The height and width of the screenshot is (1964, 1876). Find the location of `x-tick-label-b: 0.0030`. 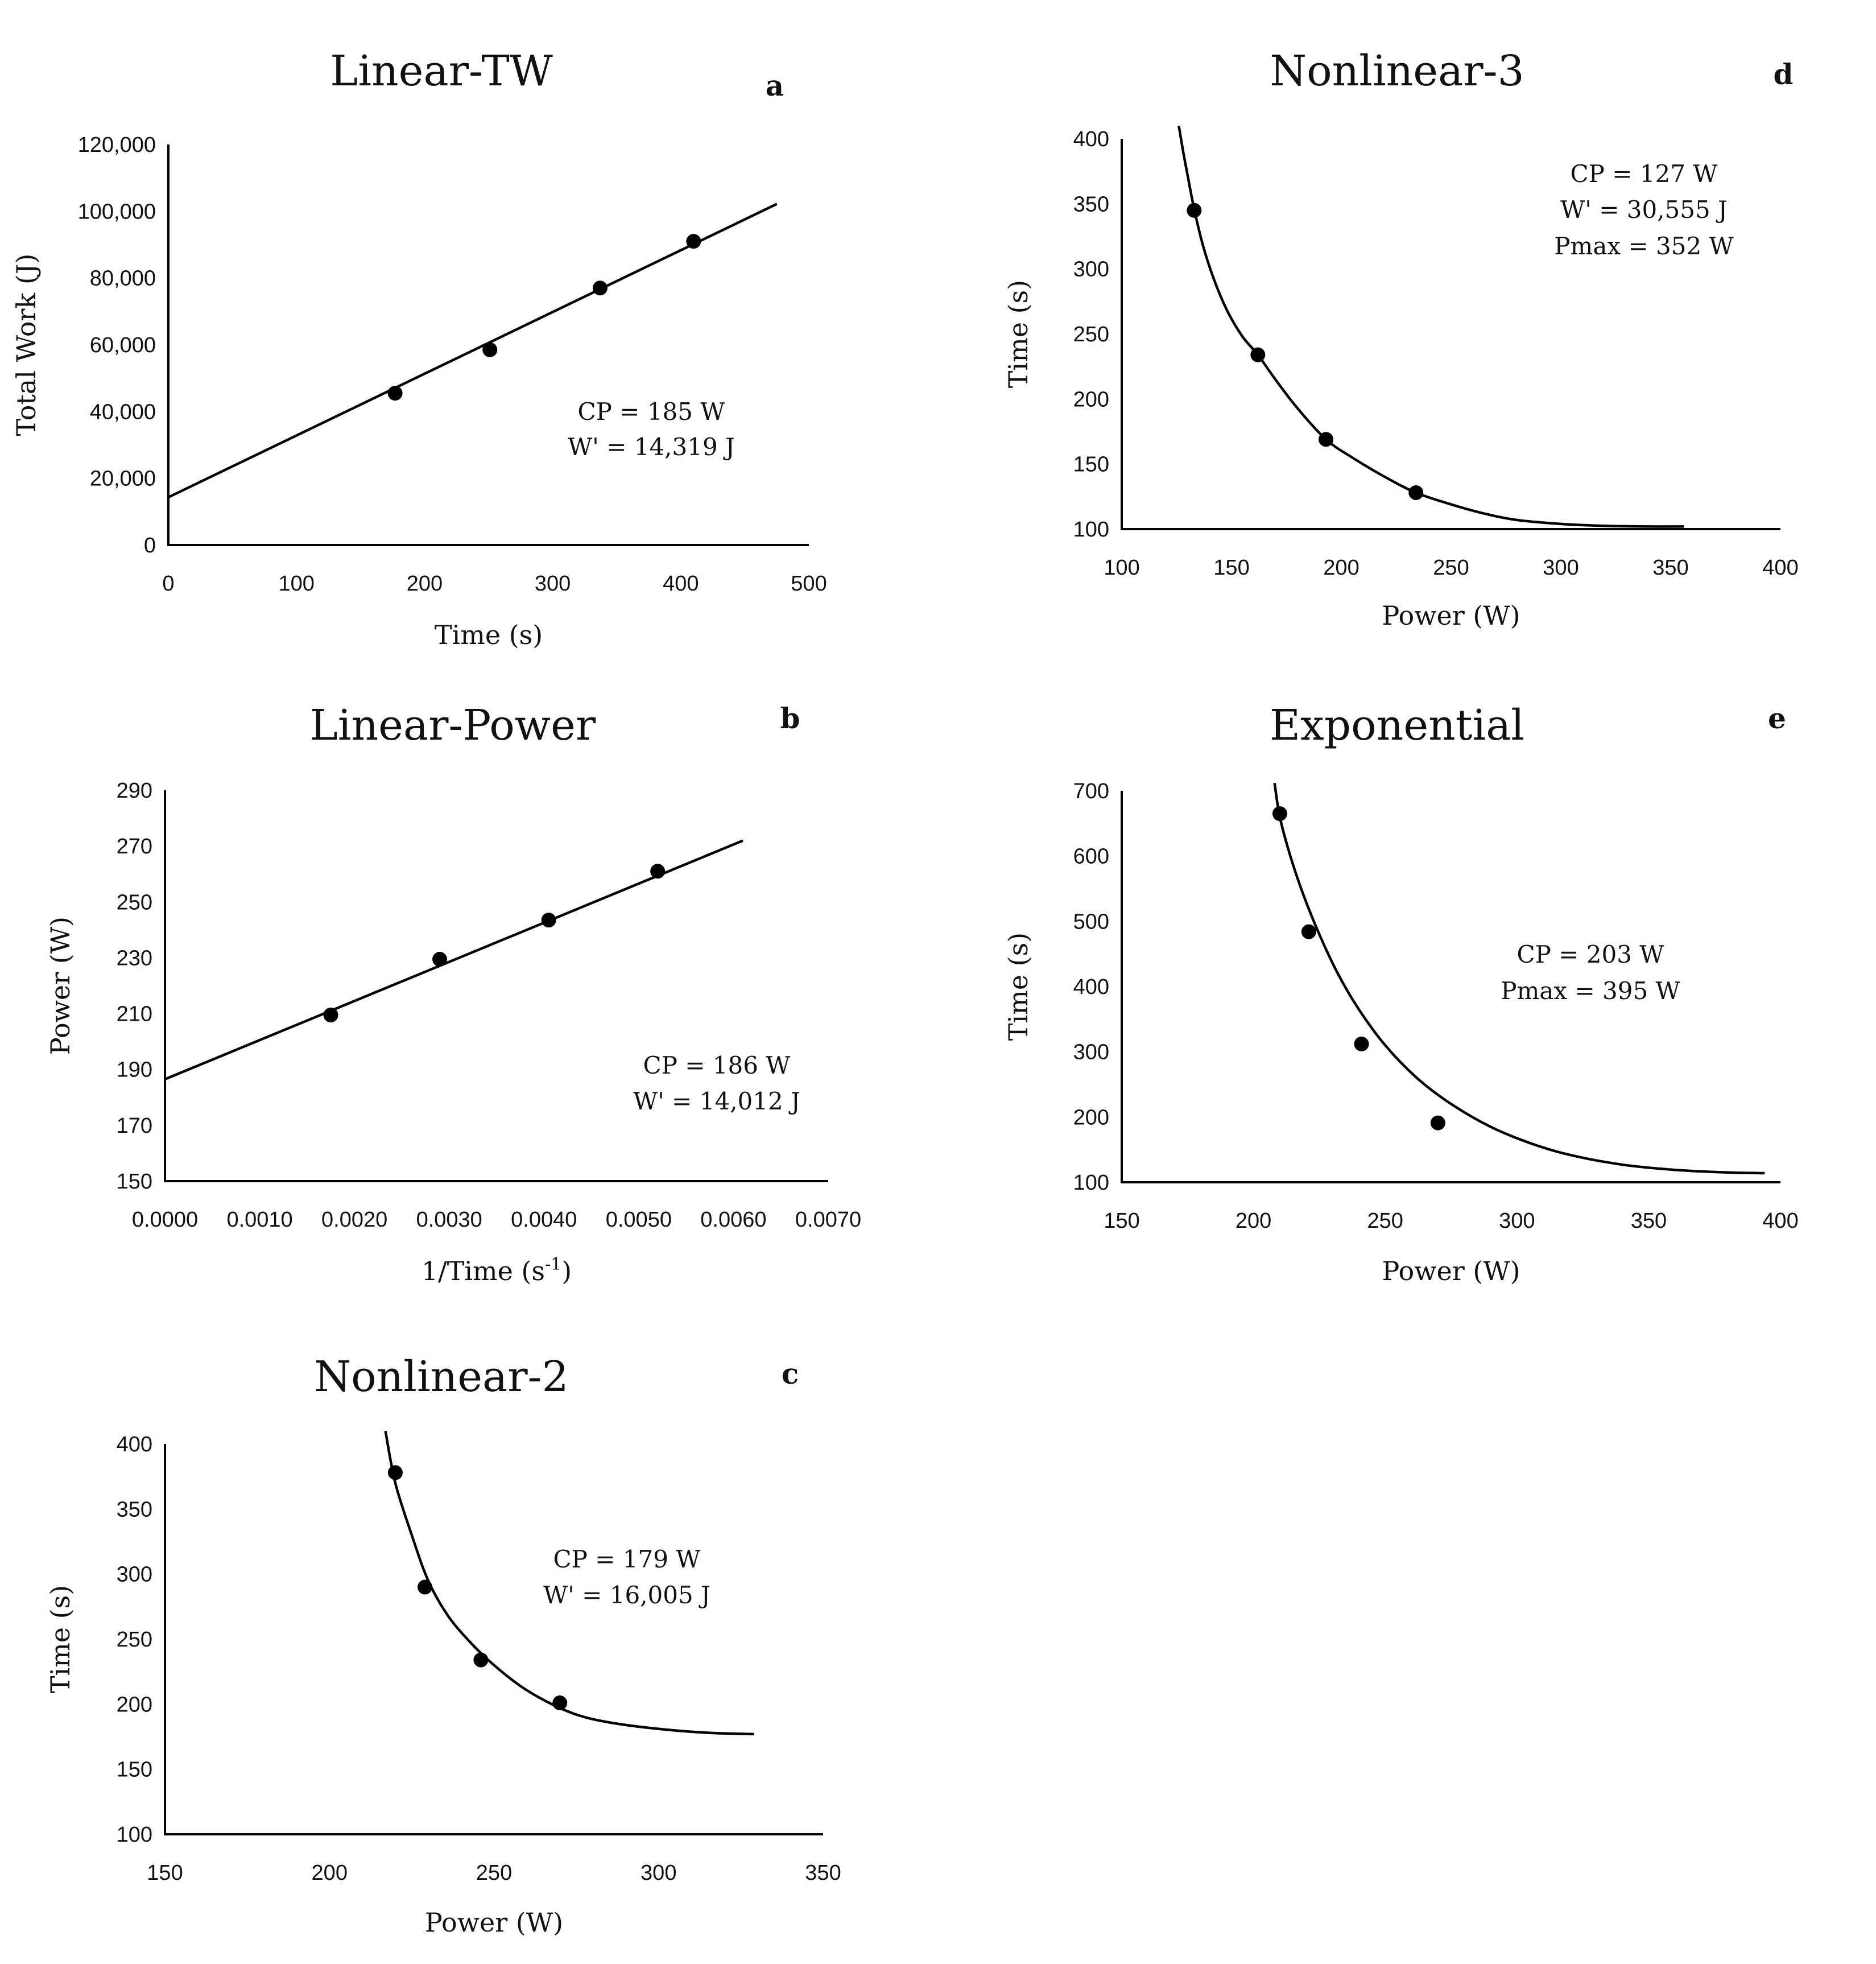

x-tick-label-b: 0.0030 is located at coordinates (449, 1220).